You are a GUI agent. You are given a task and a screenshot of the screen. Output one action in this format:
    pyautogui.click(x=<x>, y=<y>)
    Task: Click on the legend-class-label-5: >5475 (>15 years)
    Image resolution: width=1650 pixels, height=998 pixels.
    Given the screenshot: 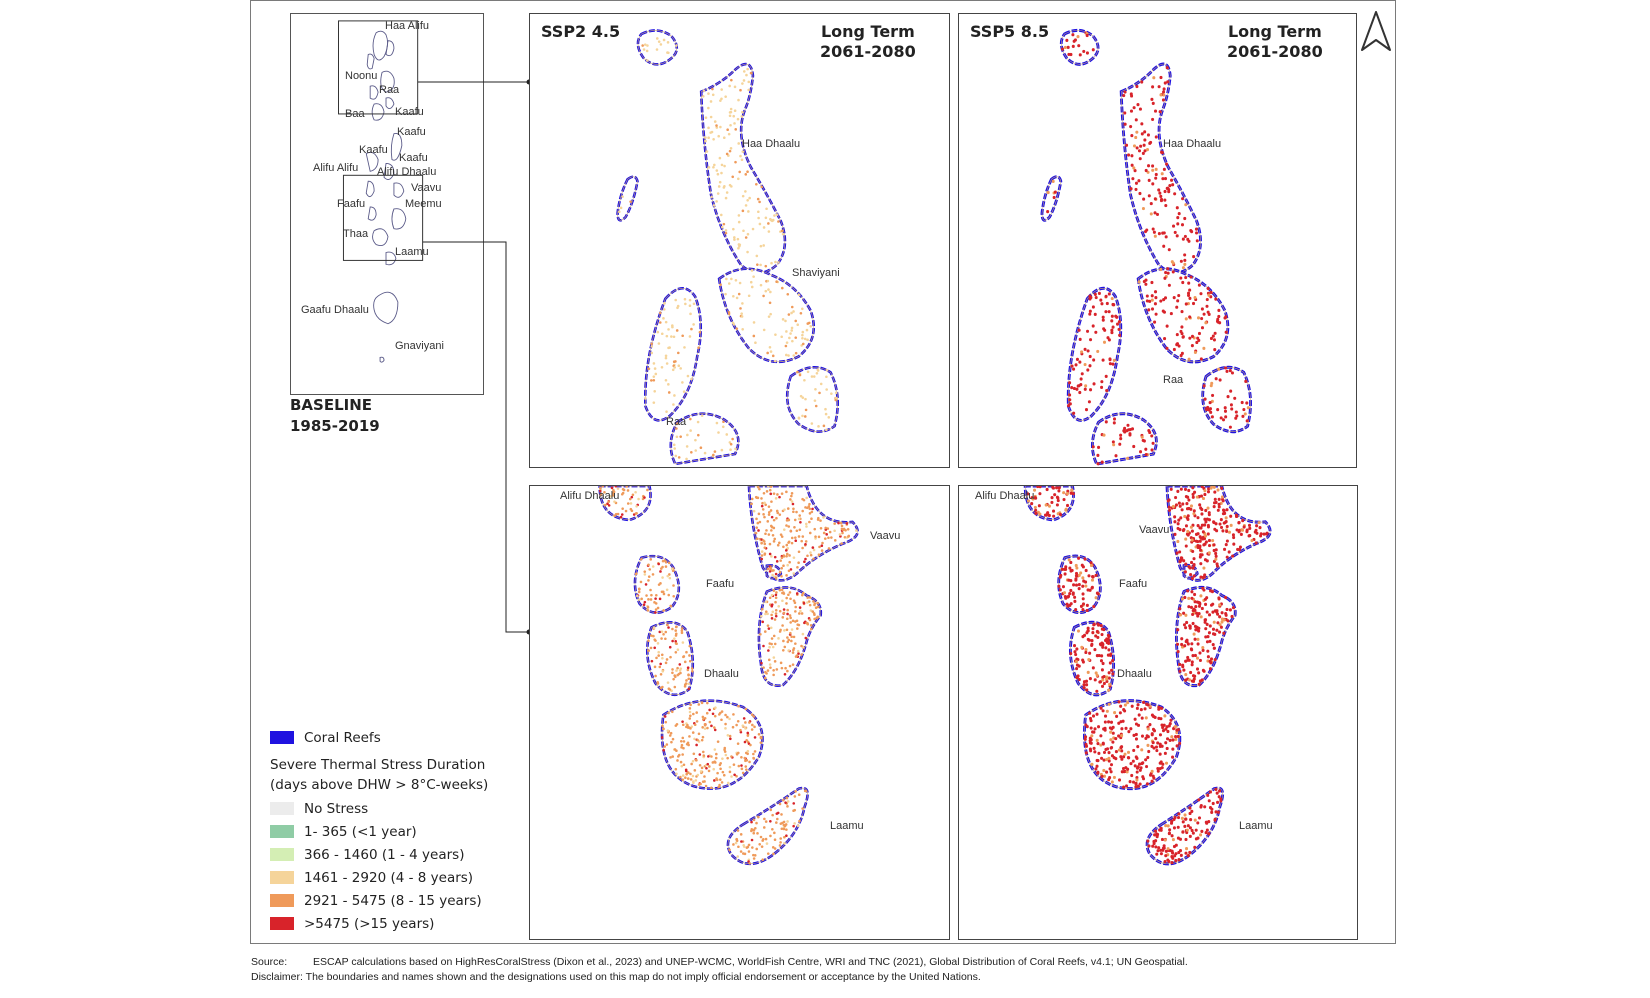 What is the action you would take?
    pyautogui.click(x=369, y=923)
    